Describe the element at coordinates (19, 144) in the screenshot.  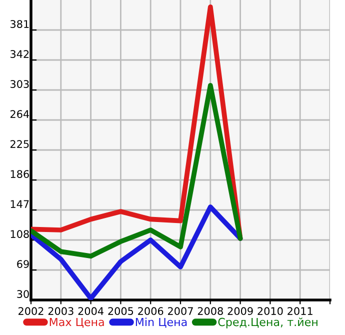
I see `y-tick-label: 225` at that location.